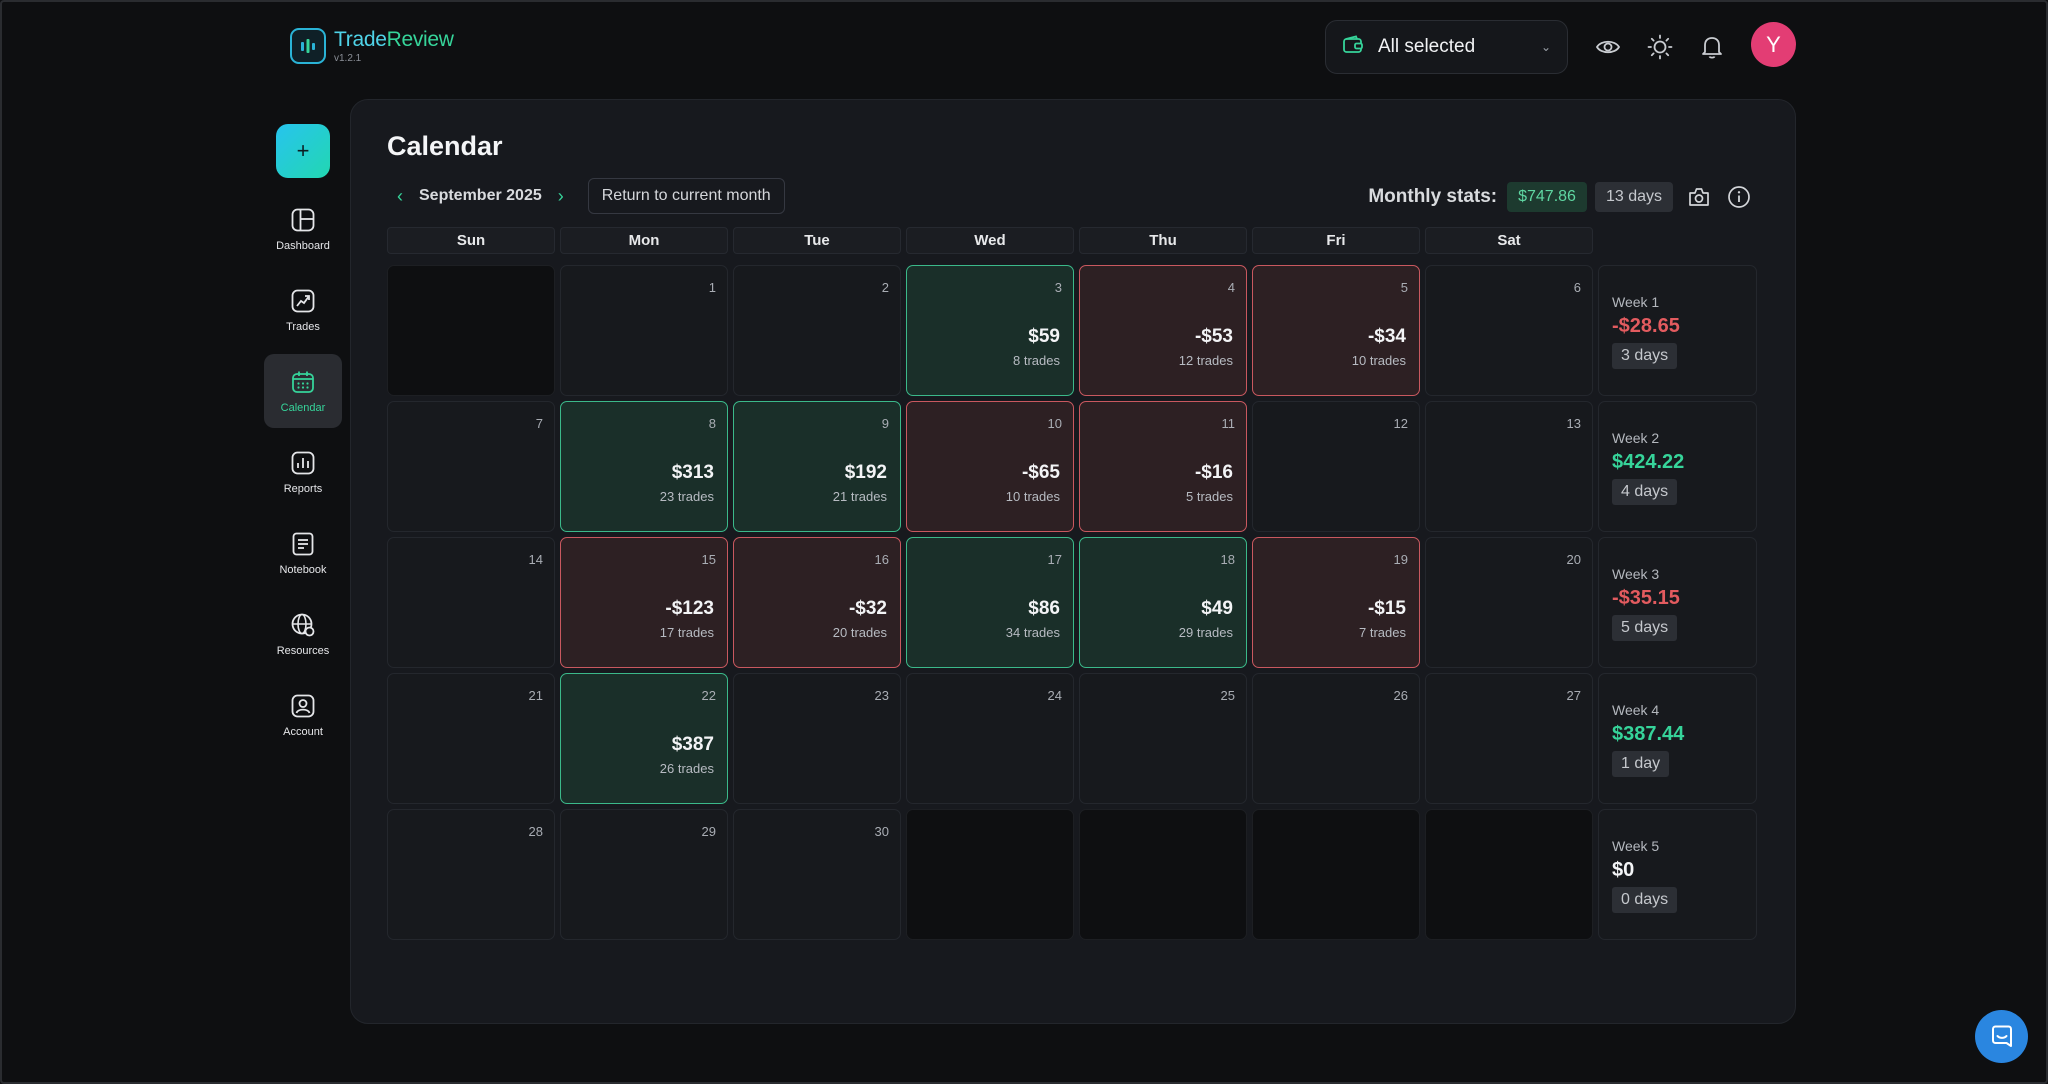 The image size is (2048, 1084). I want to click on return-to-current-month-button: Return to current month, so click(686, 196).